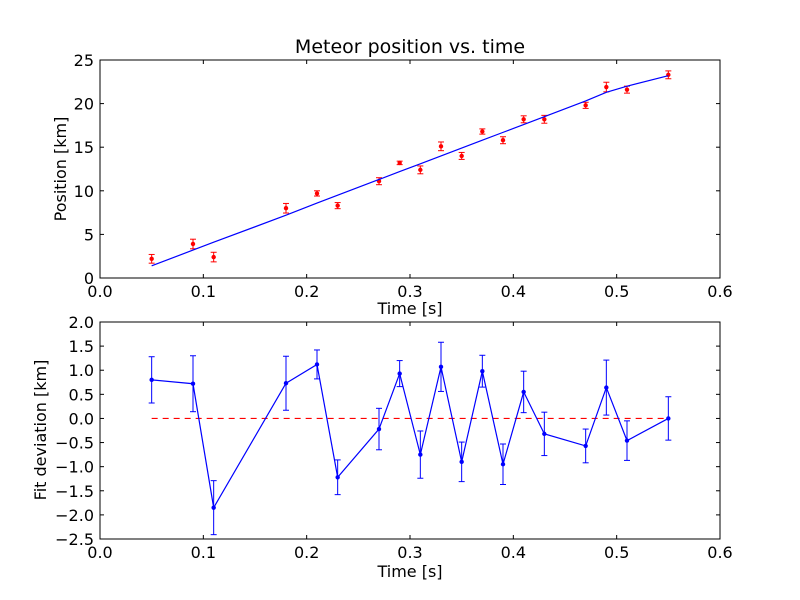  What do you see at coordinates (410, 47) in the screenshot?
I see `top-chart-title: Meteor position vs. time` at bounding box center [410, 47].